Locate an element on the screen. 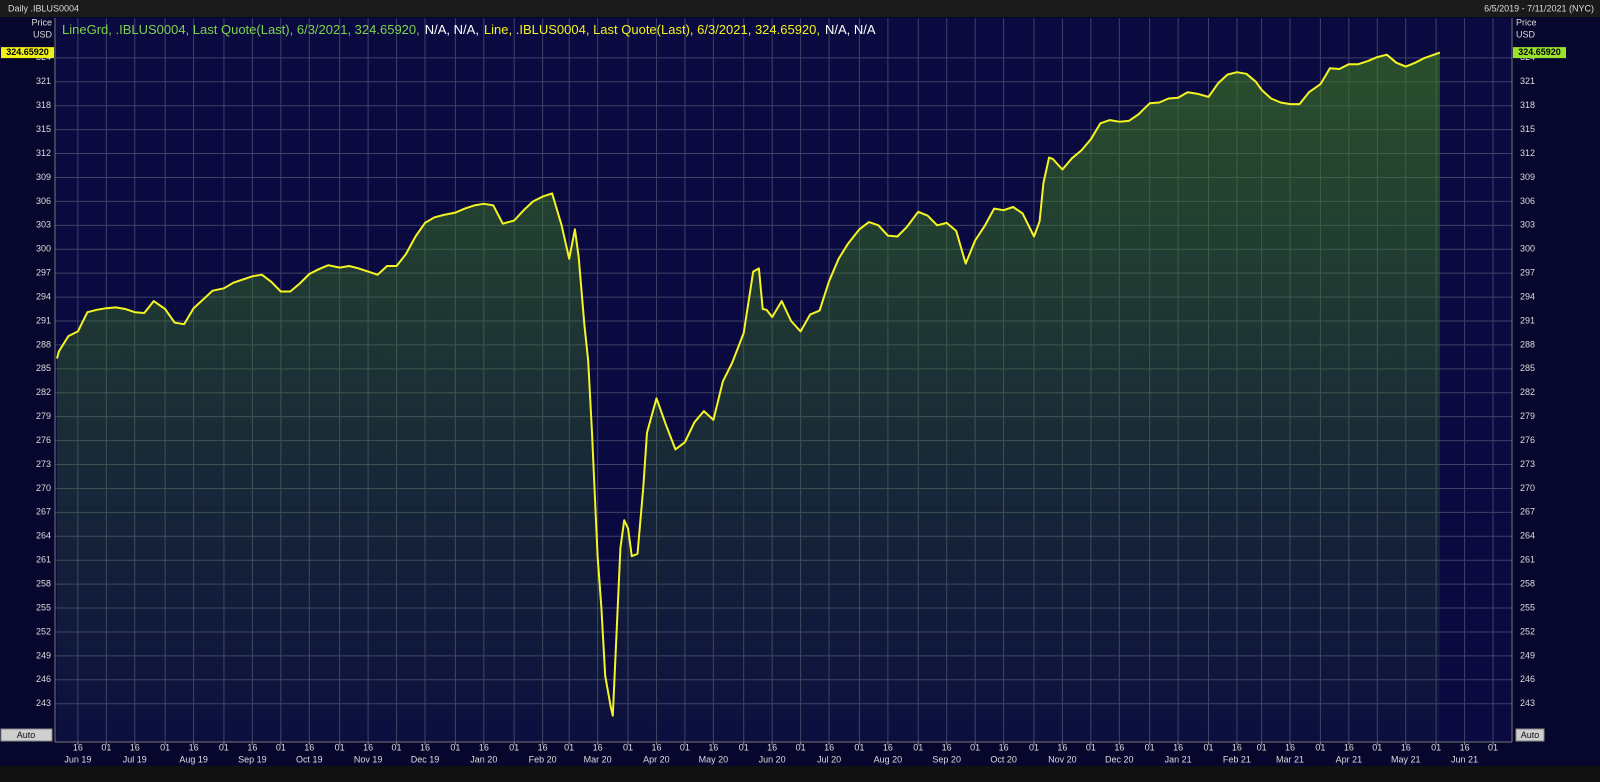  y-axis-label: Price is located at coordinates (1526, 22).